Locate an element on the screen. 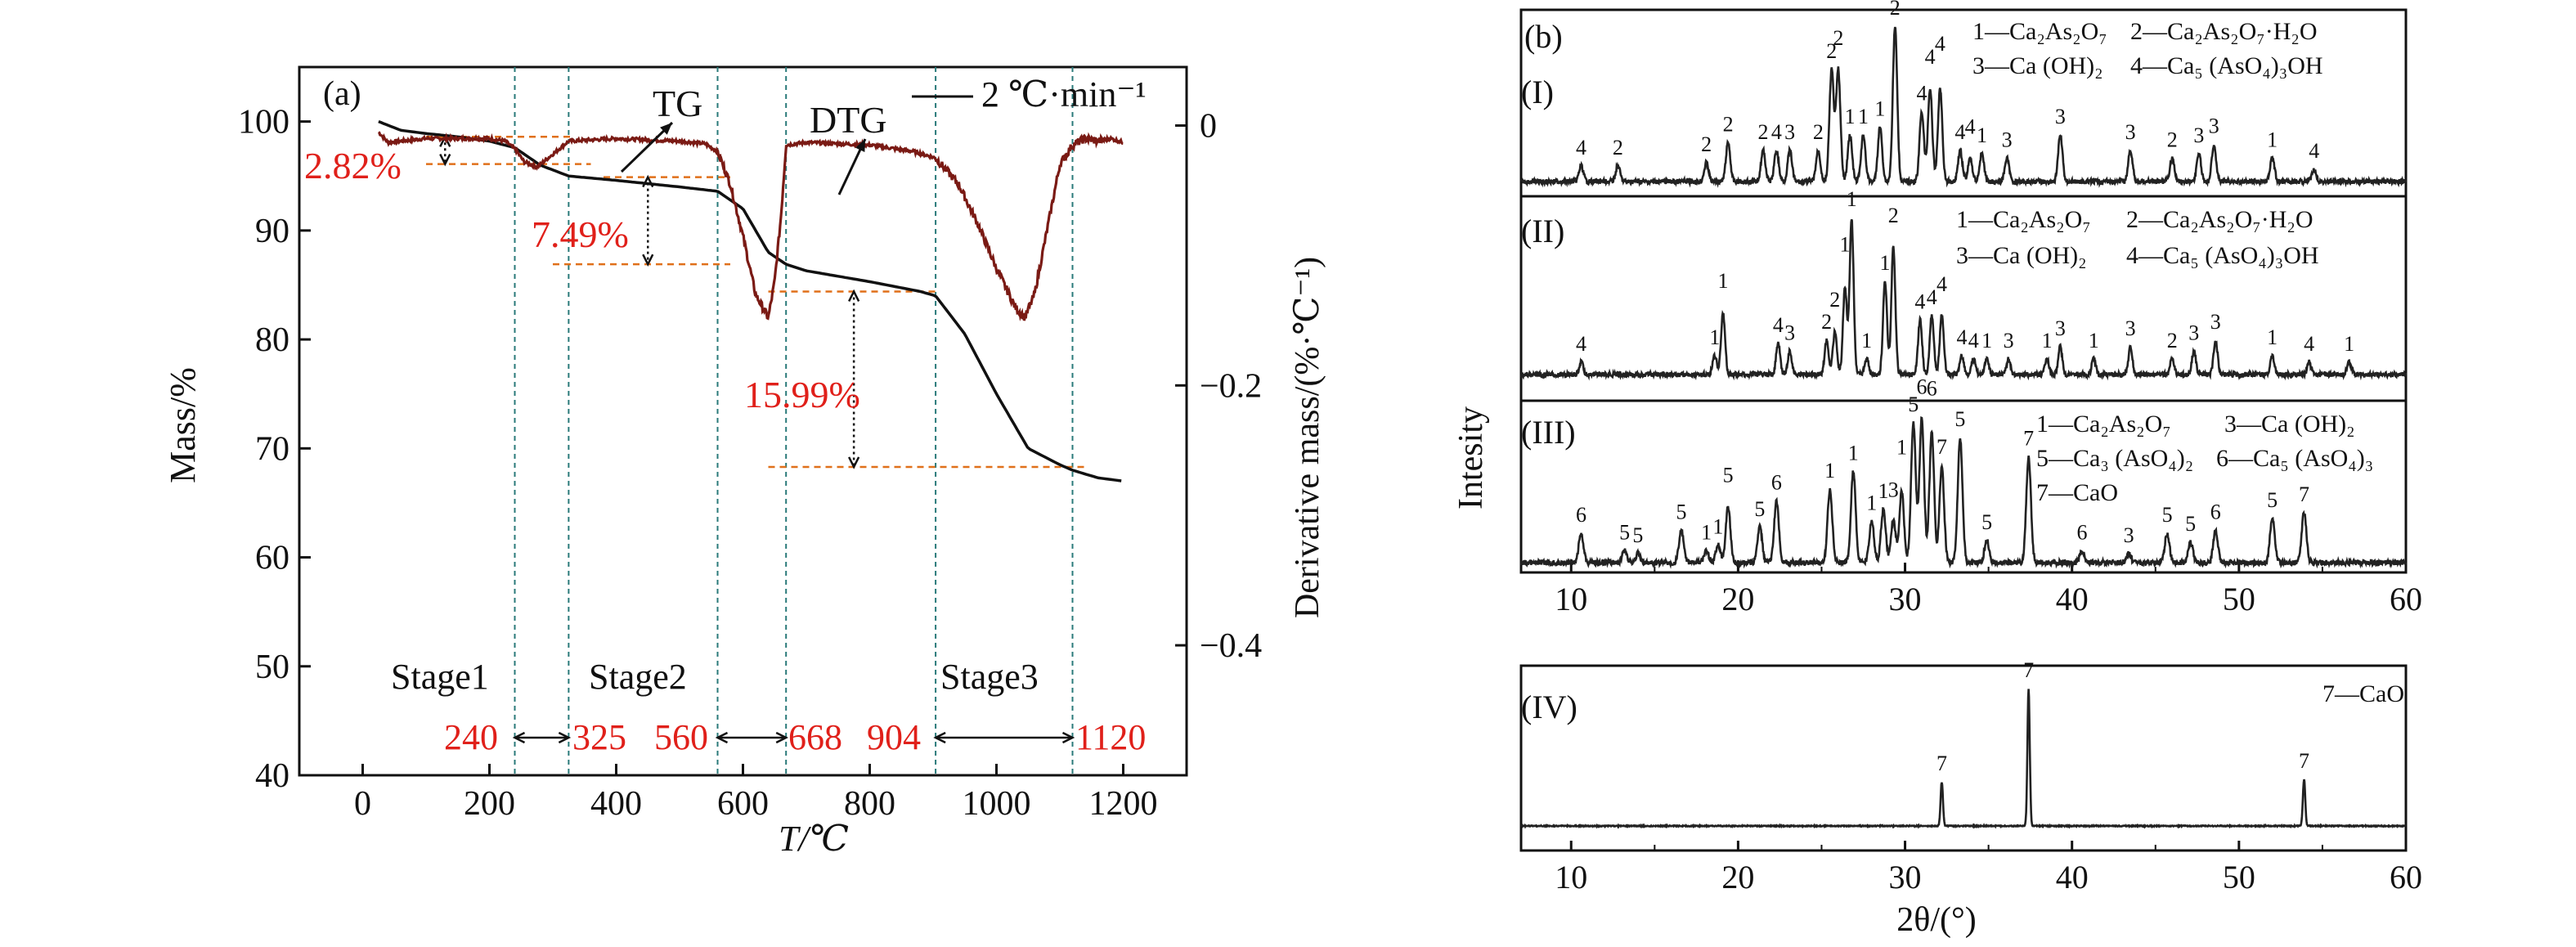 The height and width of the screenshot is (947, 2576). x-axis-label: T/℃ is located at coordinates (814, 839).